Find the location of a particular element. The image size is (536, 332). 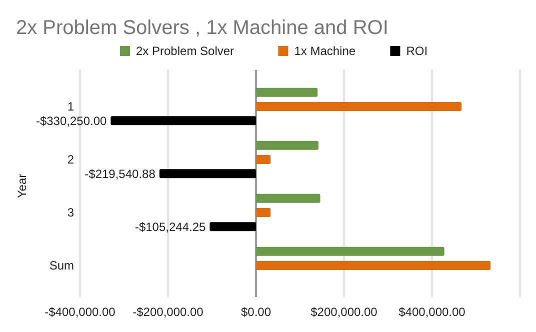

legend-label: 1x Machine is located at coordinates (325, 51).